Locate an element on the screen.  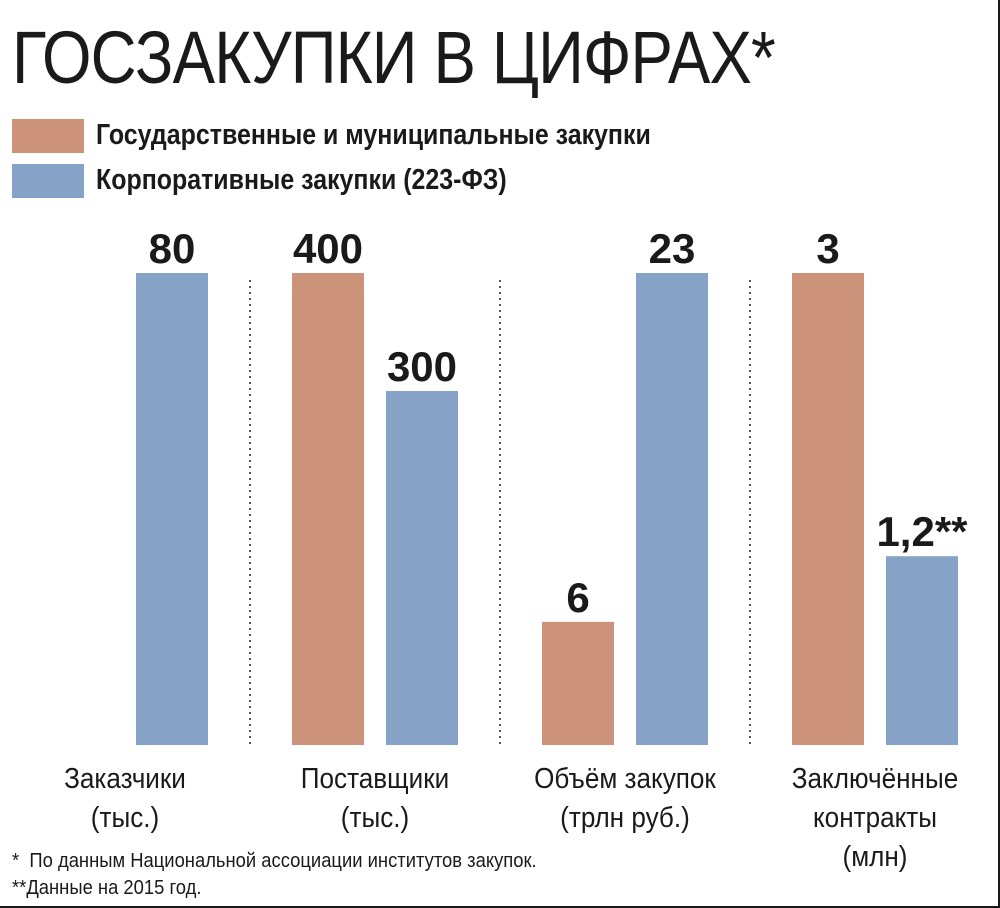
legend-item-corp: Корпоративные закупки (223-ФЗ) is located at coordinates (376, 180).